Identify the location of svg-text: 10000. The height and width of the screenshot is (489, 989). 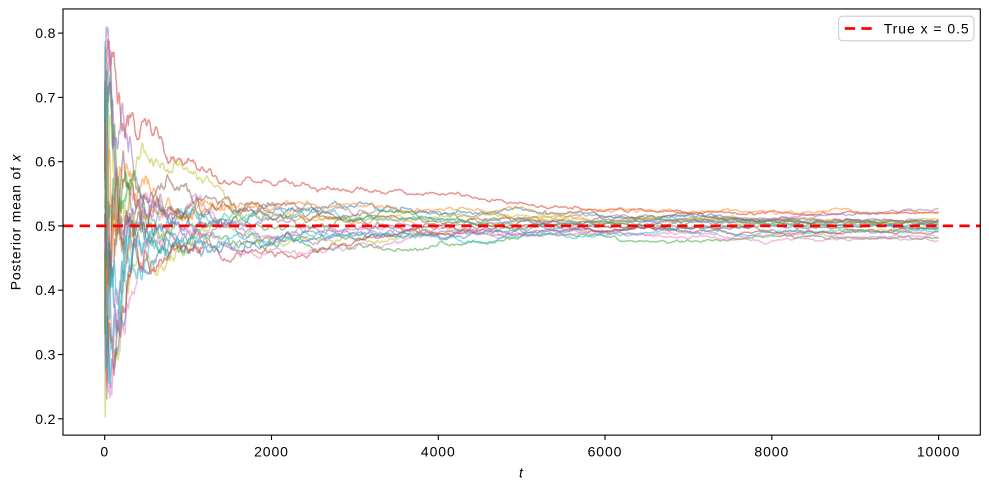
(938, 451).